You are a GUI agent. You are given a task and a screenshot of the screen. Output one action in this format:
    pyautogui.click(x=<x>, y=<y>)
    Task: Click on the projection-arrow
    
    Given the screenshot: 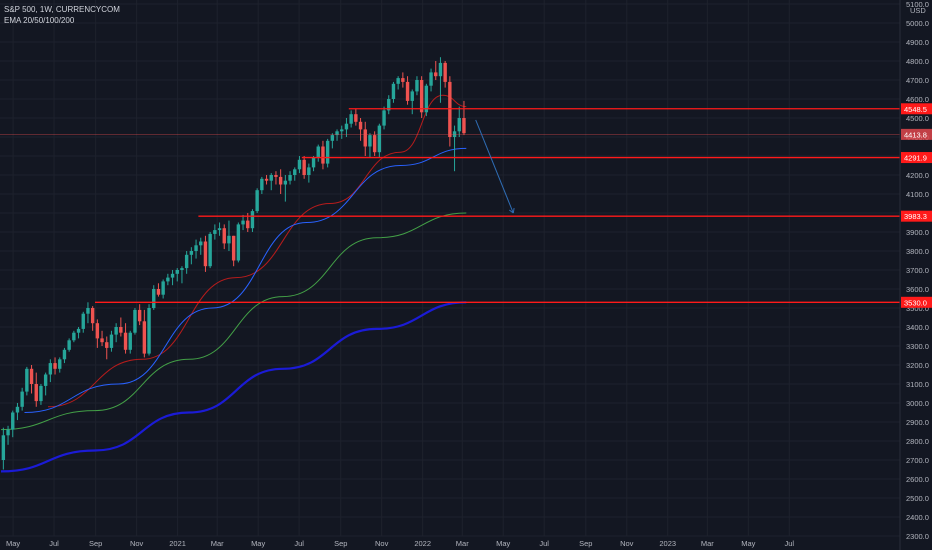 What is the action you would take?
    pyautogui.click(x=495, y=166)
    